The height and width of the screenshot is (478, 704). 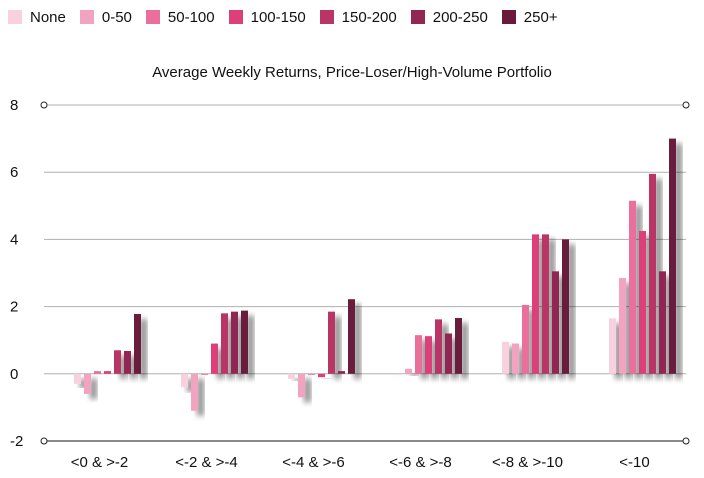 I want to click on legend-item-50-100: 50-100, so click(x=180, y=17).